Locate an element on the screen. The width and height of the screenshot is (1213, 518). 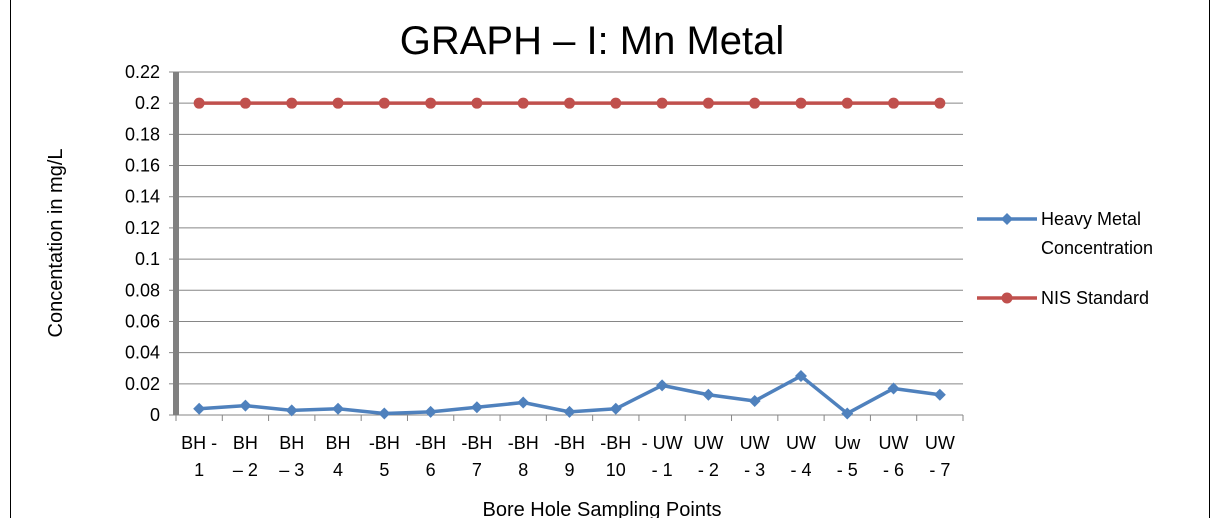
x-tick-label: - 2 is located at coordinates (708, 470).